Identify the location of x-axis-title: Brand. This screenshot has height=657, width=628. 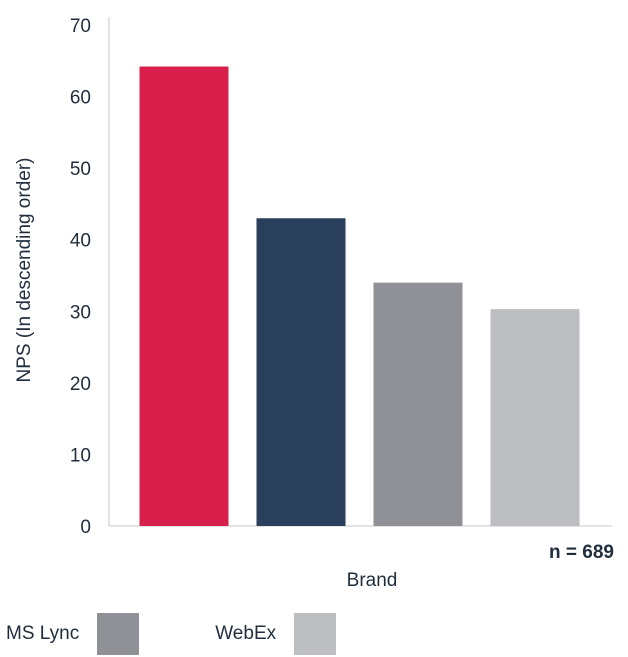
(372, 580).